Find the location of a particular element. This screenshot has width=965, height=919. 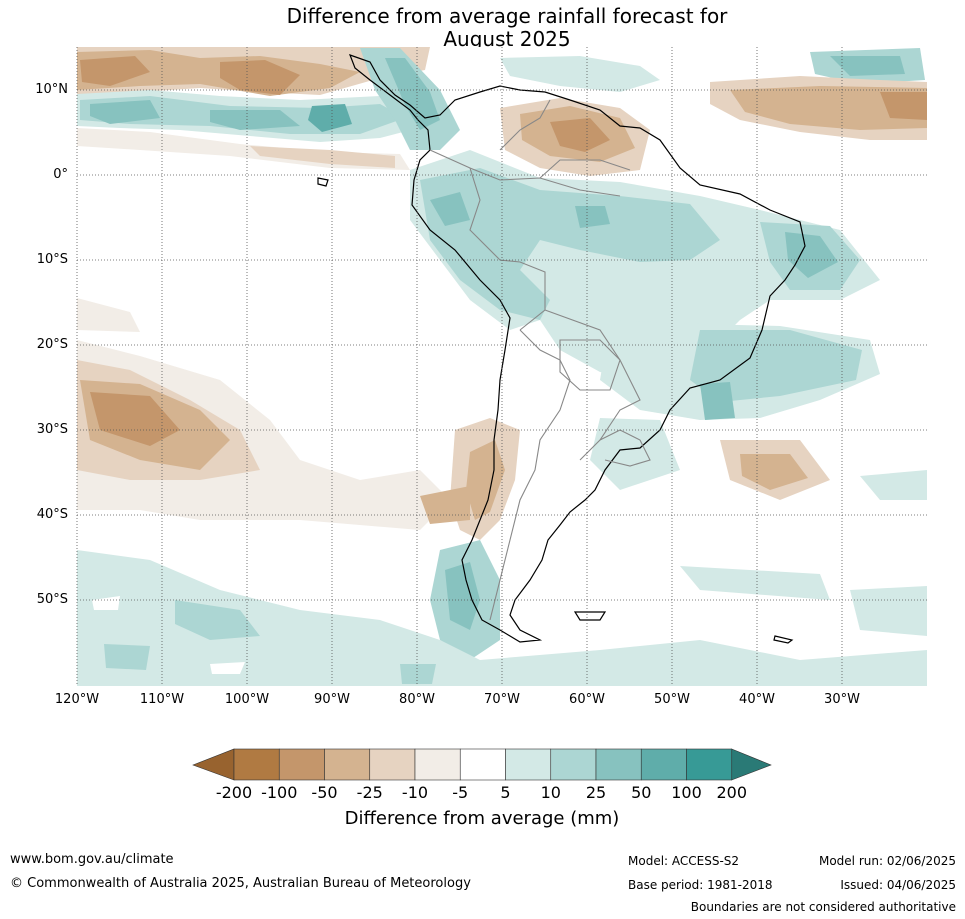

footer-model: Model: ACCESS-S2 is located at coordinates (684, 861).